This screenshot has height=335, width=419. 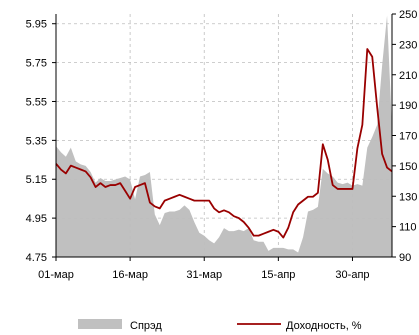 I want to click on x-tick-label: 01-мар, so click(x=56, y=275).